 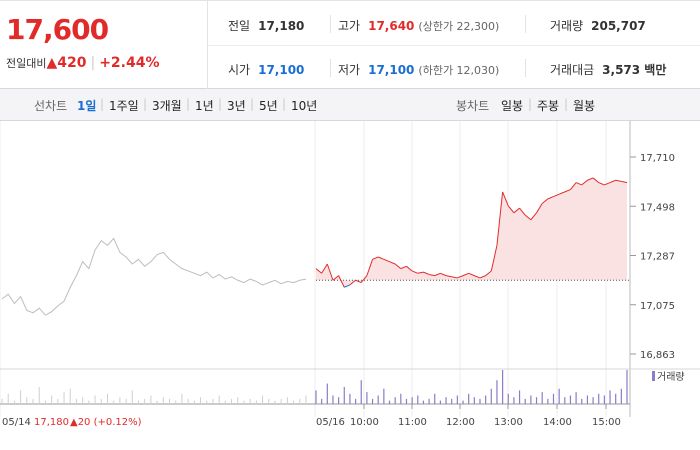 I want to click on current-price-box: 17,600 전일대비▲420 | +2.44%, so click(x=104, y=45).